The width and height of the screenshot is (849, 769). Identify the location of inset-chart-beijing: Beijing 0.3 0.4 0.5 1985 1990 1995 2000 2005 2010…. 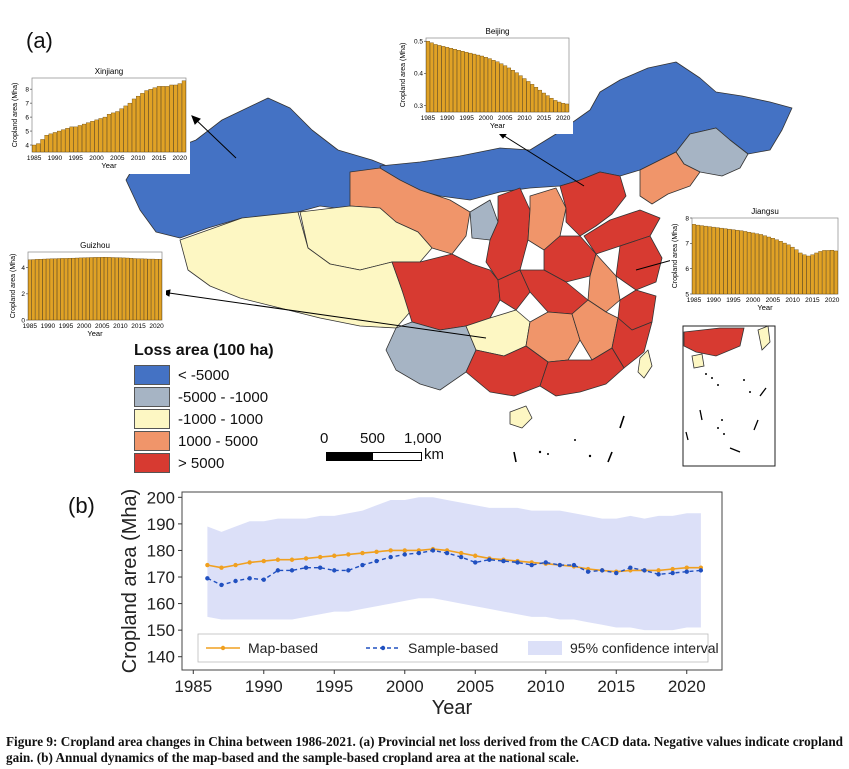
(485, 79).